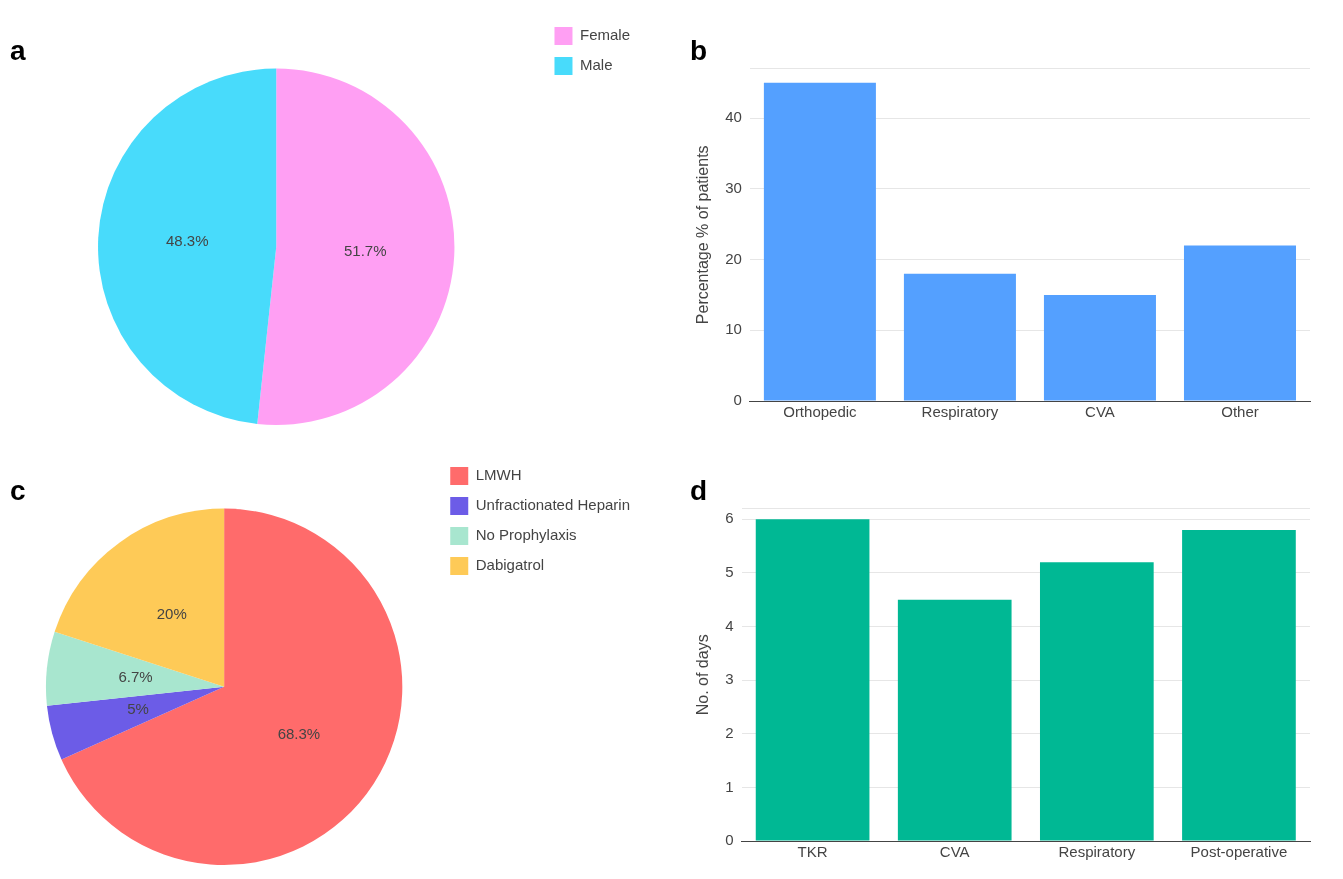 The image size is (1343, 879). Describe the element at coordinates (596, 65) in the screenshot. I see `legend-label: Male` at that location.